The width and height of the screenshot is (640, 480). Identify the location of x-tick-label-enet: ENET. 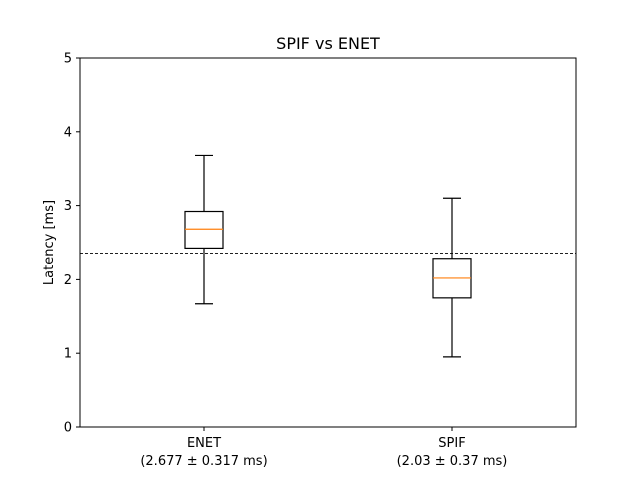
(204, 443).